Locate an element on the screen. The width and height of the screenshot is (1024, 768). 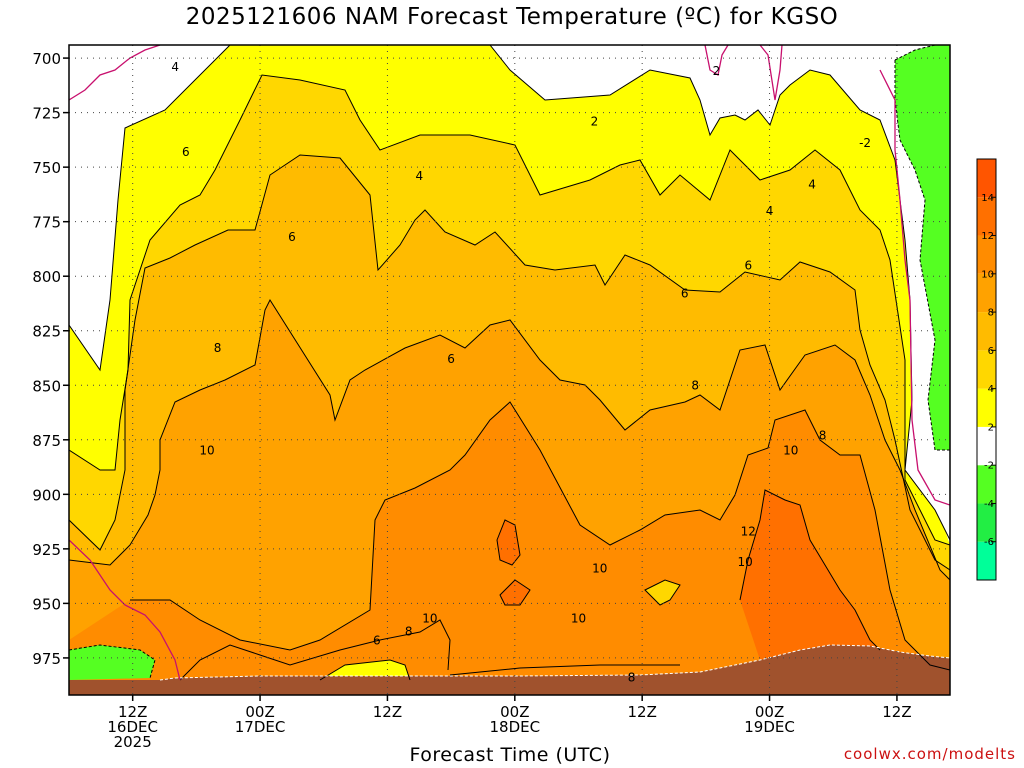
y-tick-label: 775 is located at coordinates (46, 223).